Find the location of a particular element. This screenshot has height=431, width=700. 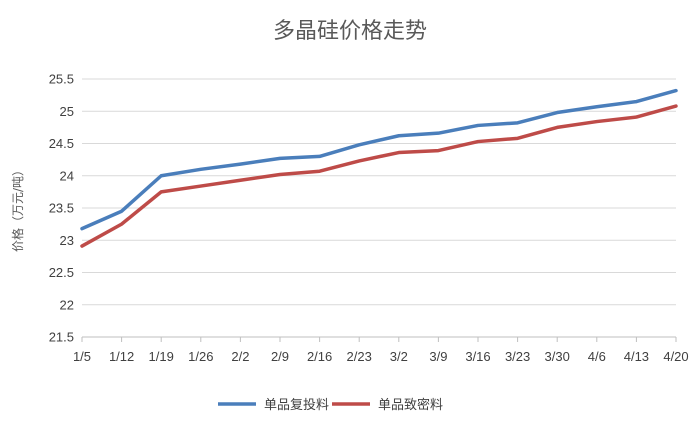

y-tick-label: 23 is located at coordinates (67, 240).